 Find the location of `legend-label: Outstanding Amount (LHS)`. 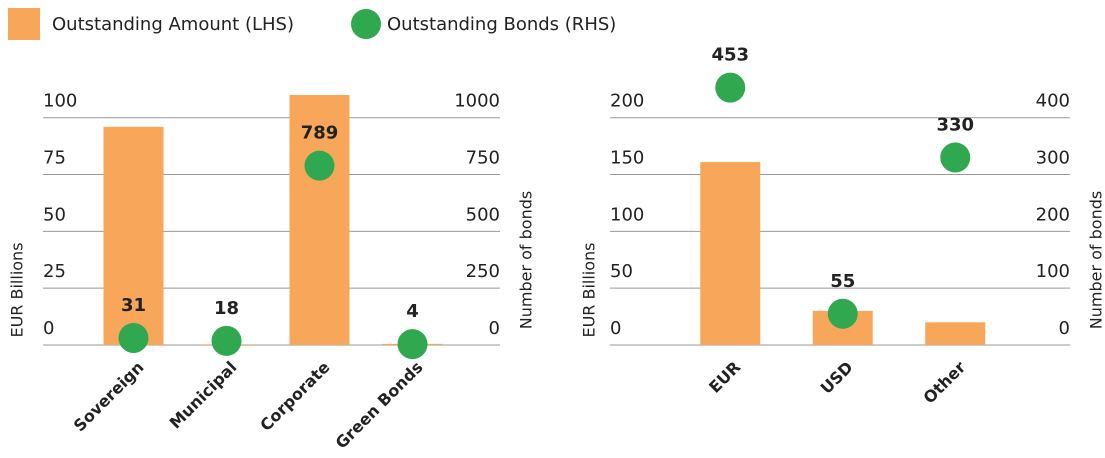

legend-label: Outstanding Amount (LHS) is located at coordinates (173, 24).